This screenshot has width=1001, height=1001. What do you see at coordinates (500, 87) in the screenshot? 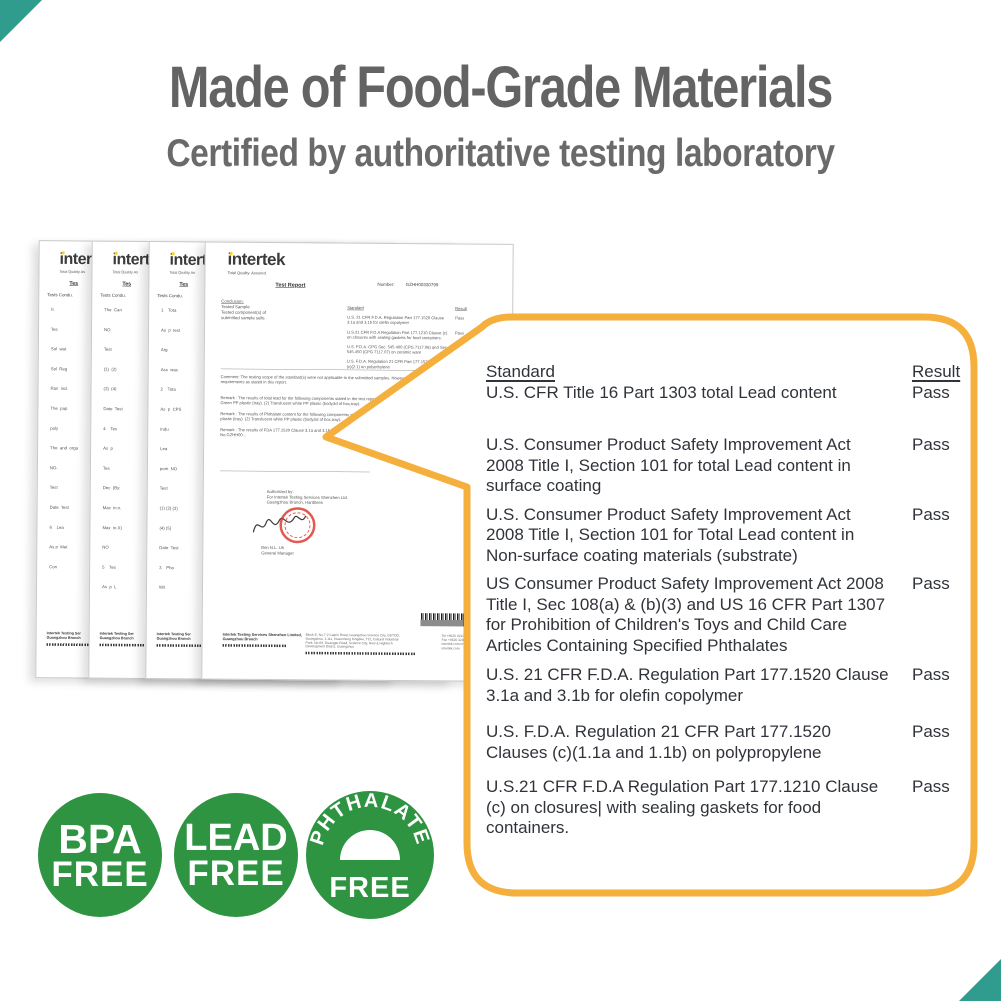
I see `page-title: Made of Food-Grade Materials` at bounding box center [500, 87].